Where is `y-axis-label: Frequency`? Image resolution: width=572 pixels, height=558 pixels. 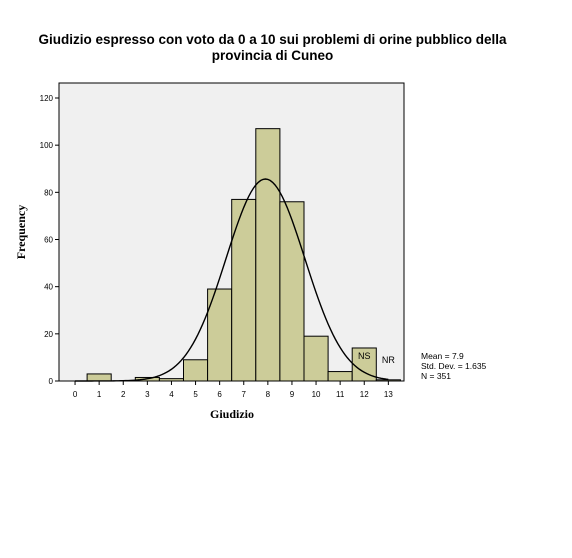 y-axis-label: Frequency is located at coordinates (21, 232).